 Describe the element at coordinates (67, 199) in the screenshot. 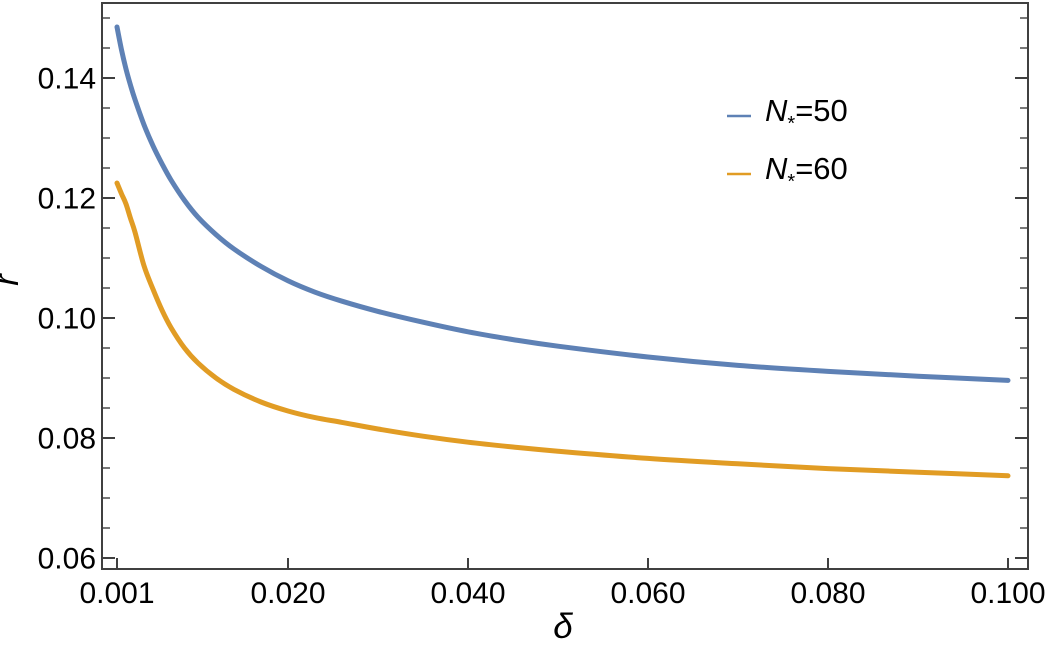

I see `y-axis-tick-label: 0.12` at that location.